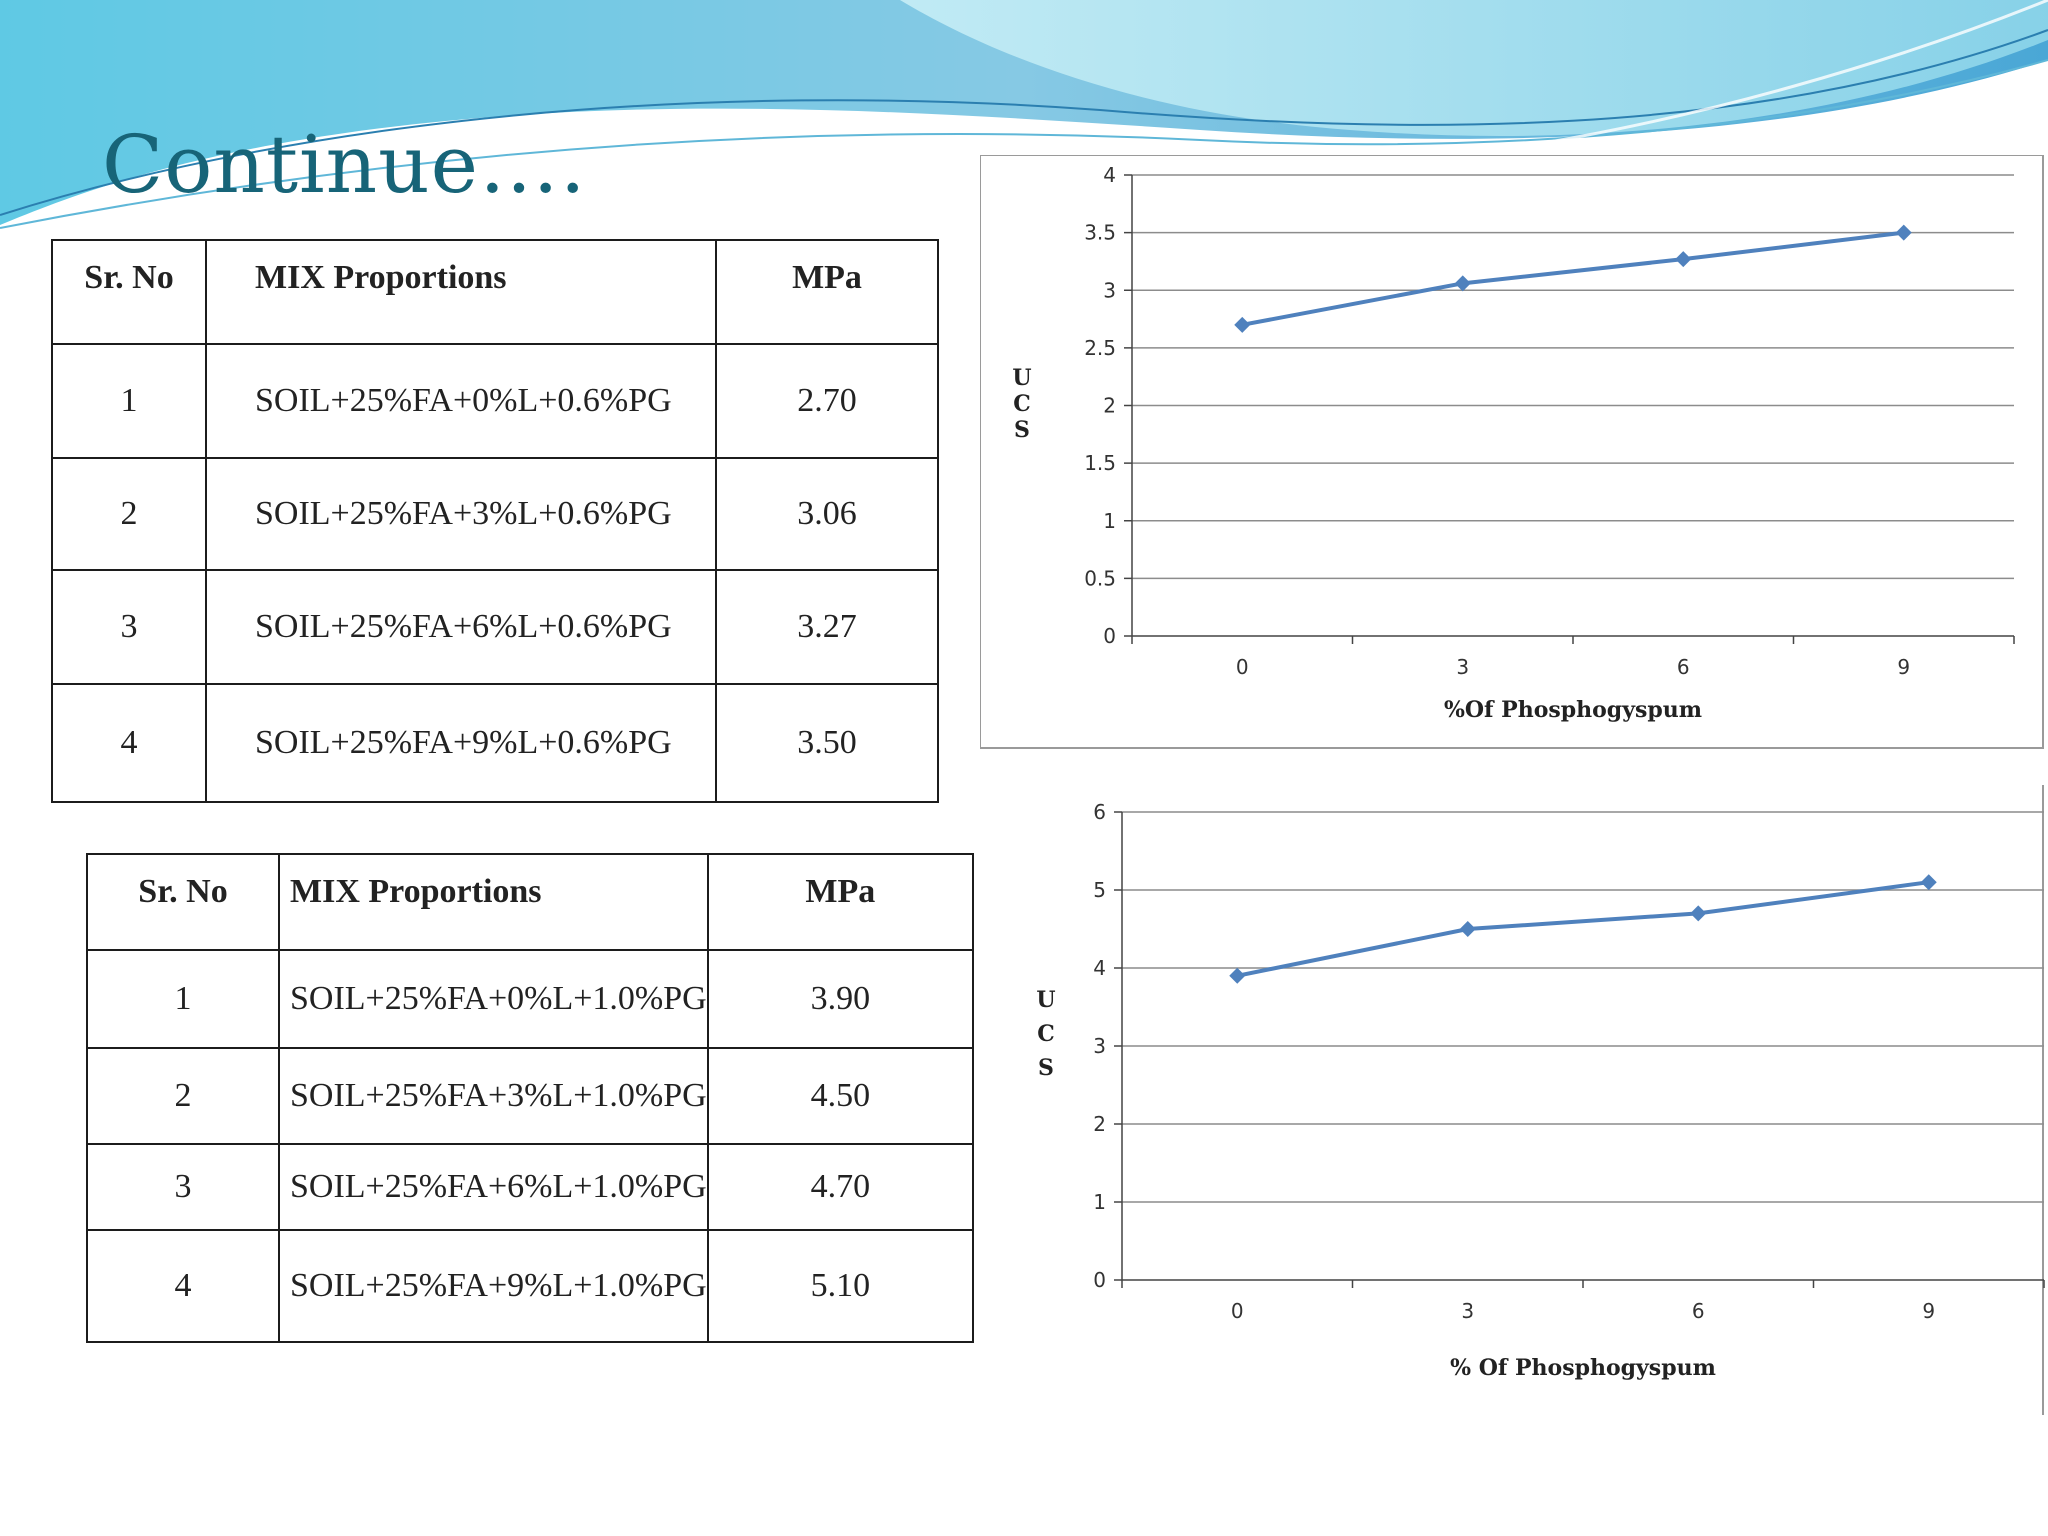  What do you see at coordinates (461, 743) in the screenshot?
I see `cell-mix: SOIL+25%FA+9%L+0.6%PG` at bounding box center [461, 743].